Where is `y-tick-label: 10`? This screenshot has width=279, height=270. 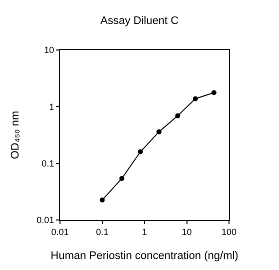 y-tick-label: 10 is located at coordinates (49, 50).